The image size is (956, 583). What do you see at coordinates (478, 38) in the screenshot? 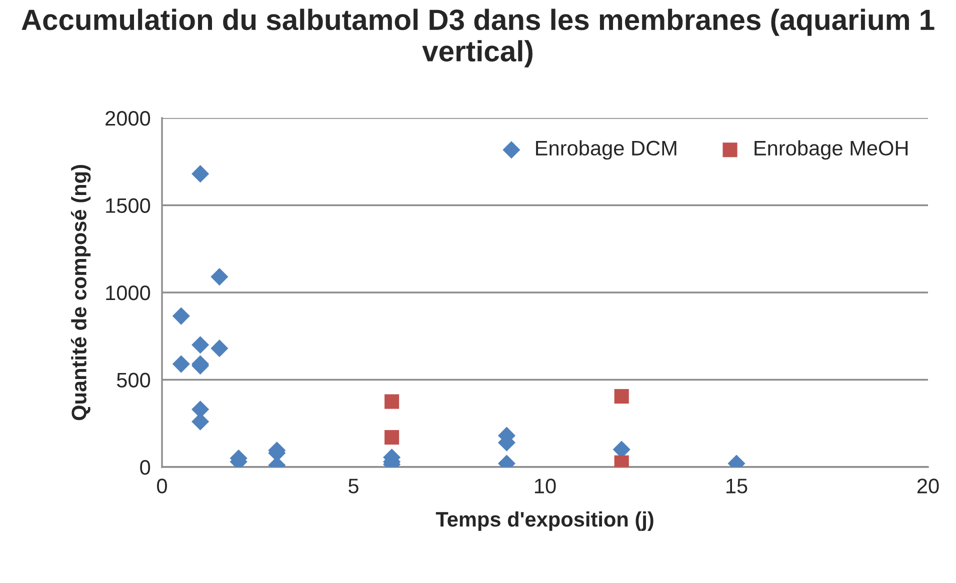
I see `chart-title: Accumulation du salbutamol D3 dans les membranes (aquarium 1 vertical)` at bounding box center [478, 38].